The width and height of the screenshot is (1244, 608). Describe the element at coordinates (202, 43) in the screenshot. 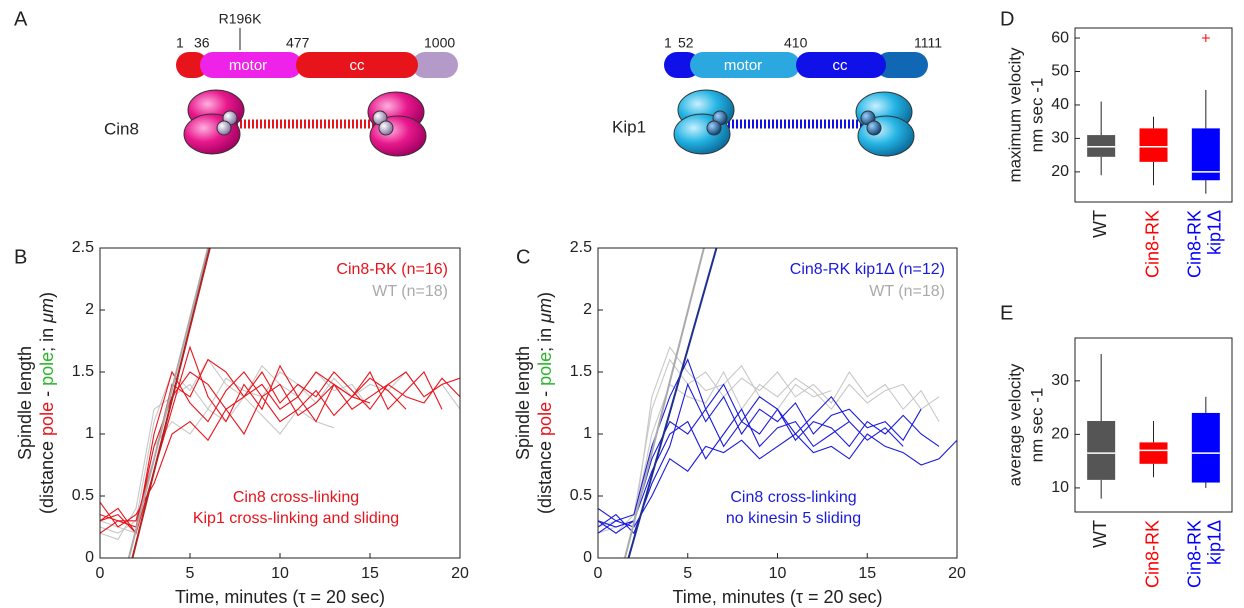

I see `position-label: 36` at that location.